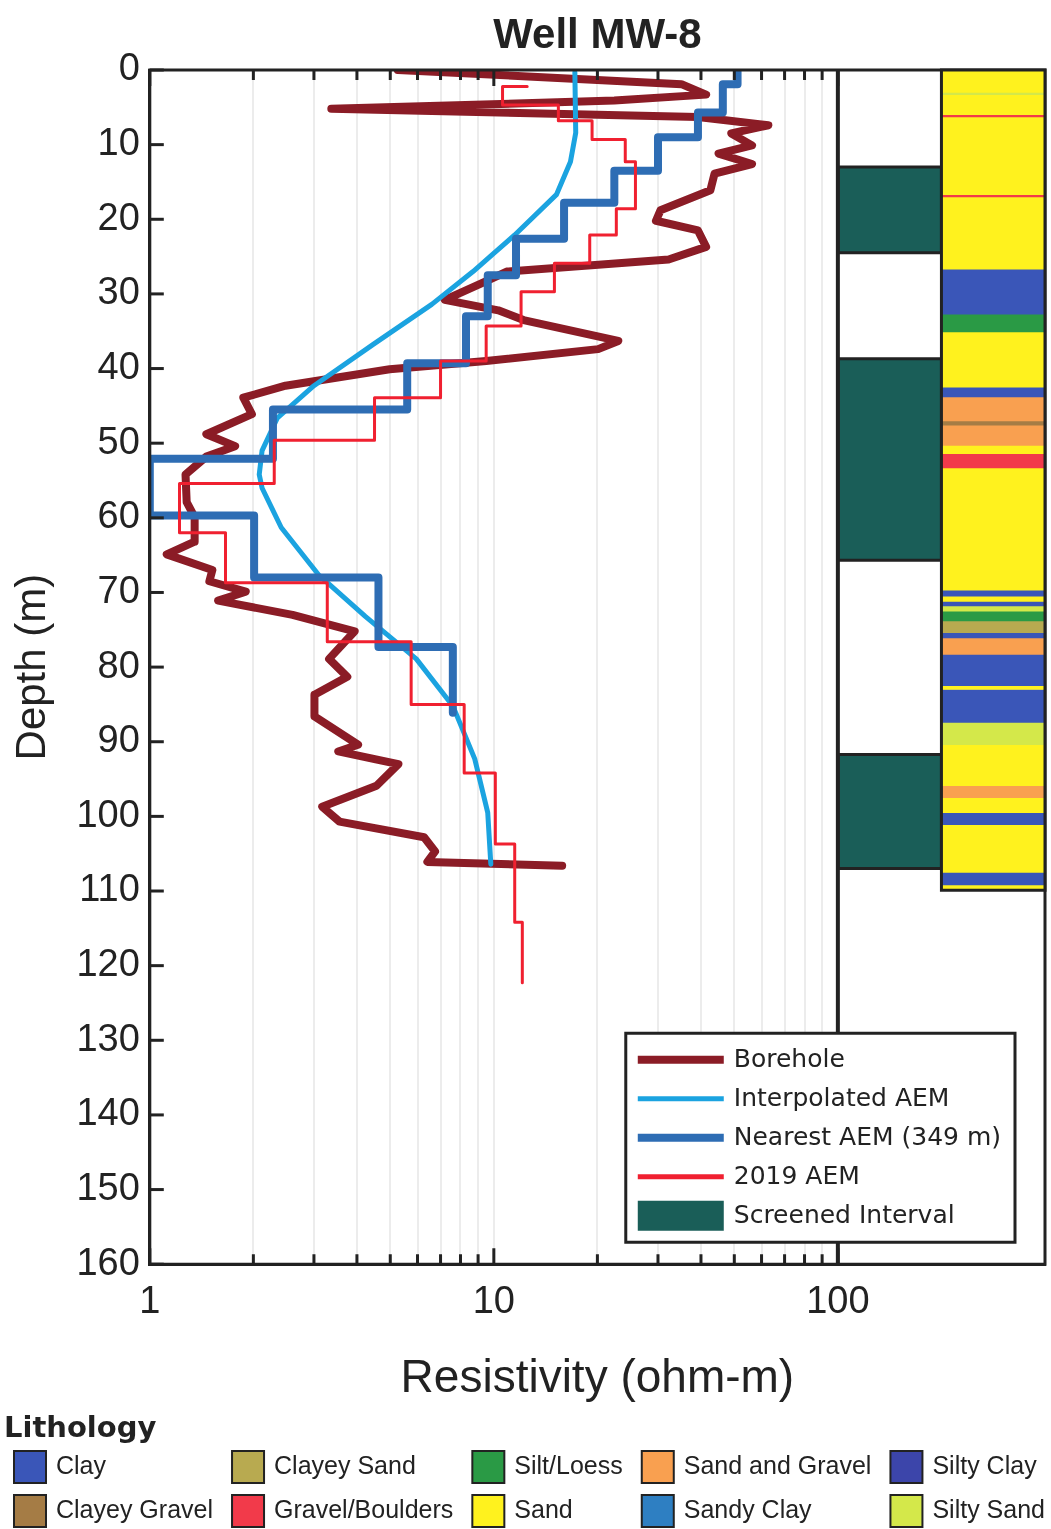 The height and width of the screenshot is (1529, 1051). I want to click on x-axis-title: Resistivity (ohm-m), so click(597, 1376).